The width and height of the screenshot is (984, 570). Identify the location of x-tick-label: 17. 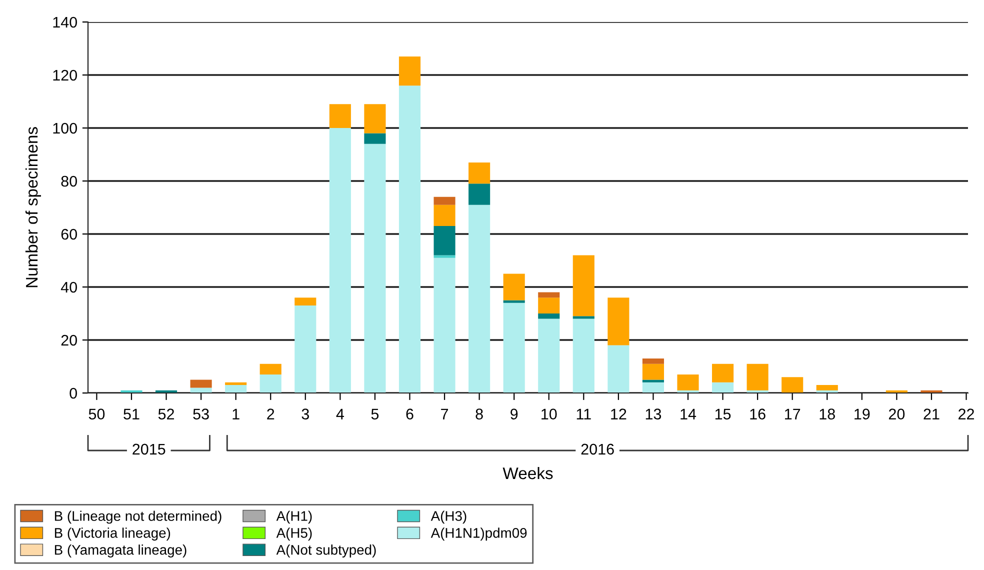
(792, 414).